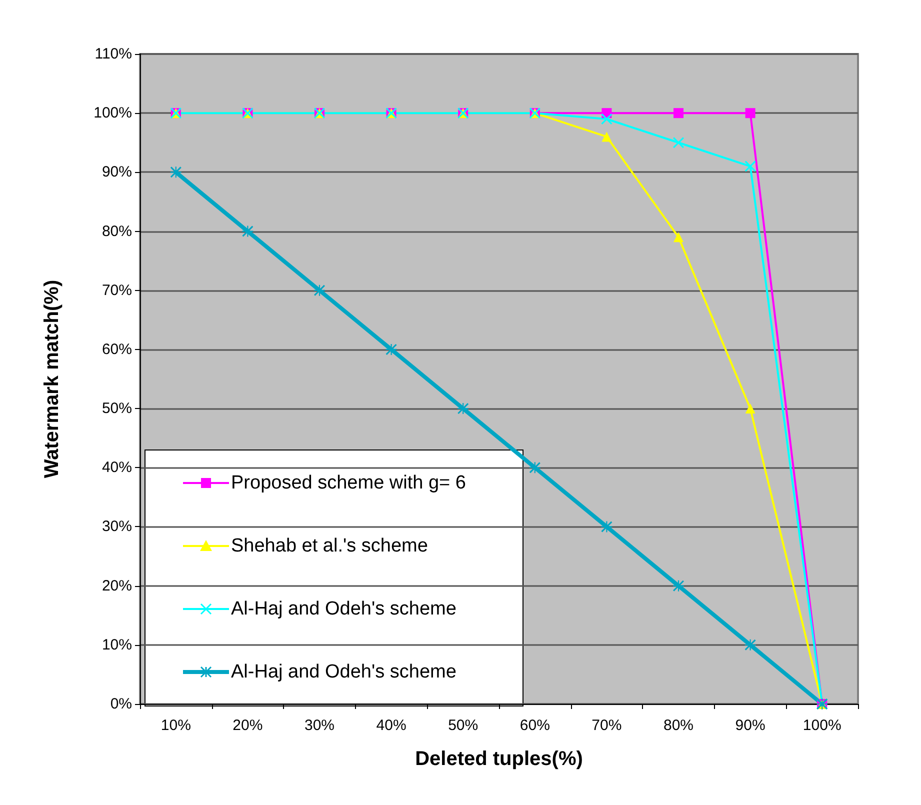  I want to click on x-axis-title: Deleted tuples(%), so click(499, 759).